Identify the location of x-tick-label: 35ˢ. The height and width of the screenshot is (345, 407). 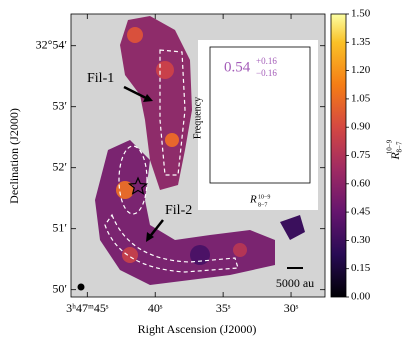
(223, 308).